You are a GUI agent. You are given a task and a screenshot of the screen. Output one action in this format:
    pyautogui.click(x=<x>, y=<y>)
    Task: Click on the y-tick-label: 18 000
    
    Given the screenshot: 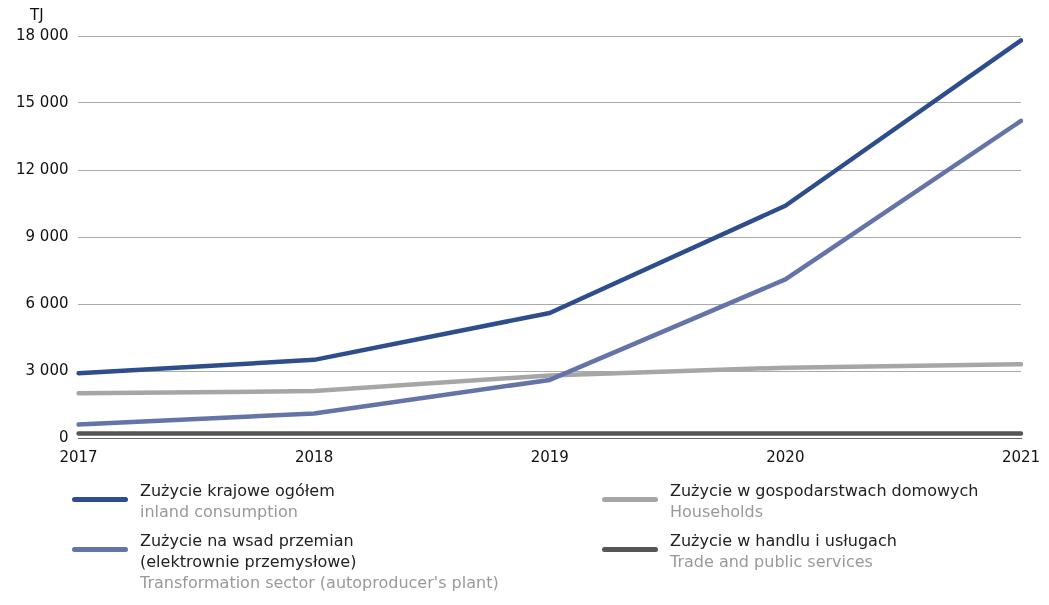 What is the action you would take?
    pyautogui.click(x=42, y=34)
    